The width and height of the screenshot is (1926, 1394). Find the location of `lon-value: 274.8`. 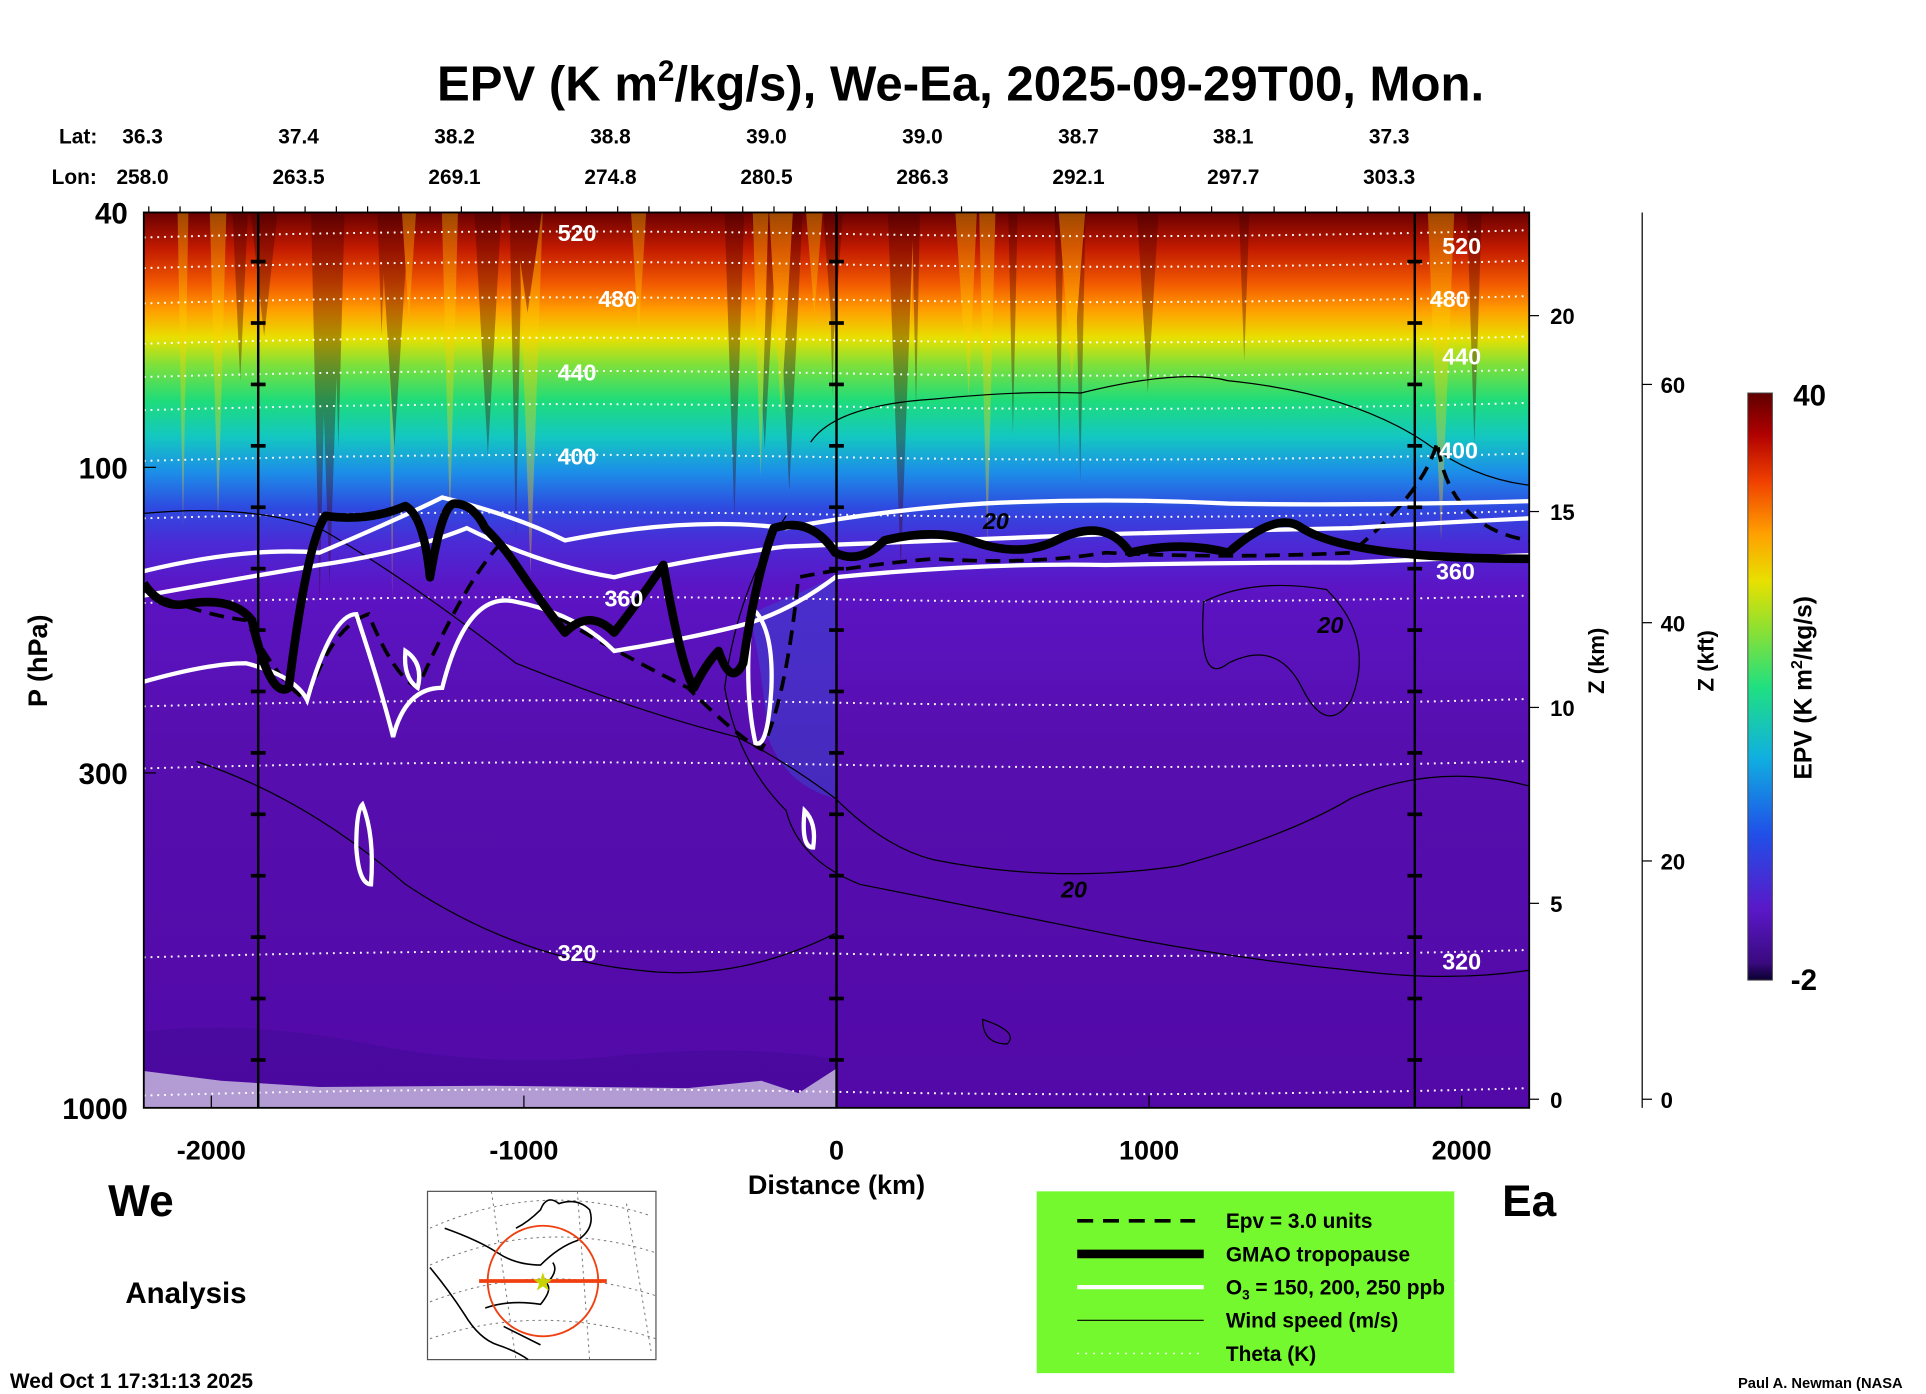

lon-value: 274.8 is located at coordinates (610, 177).